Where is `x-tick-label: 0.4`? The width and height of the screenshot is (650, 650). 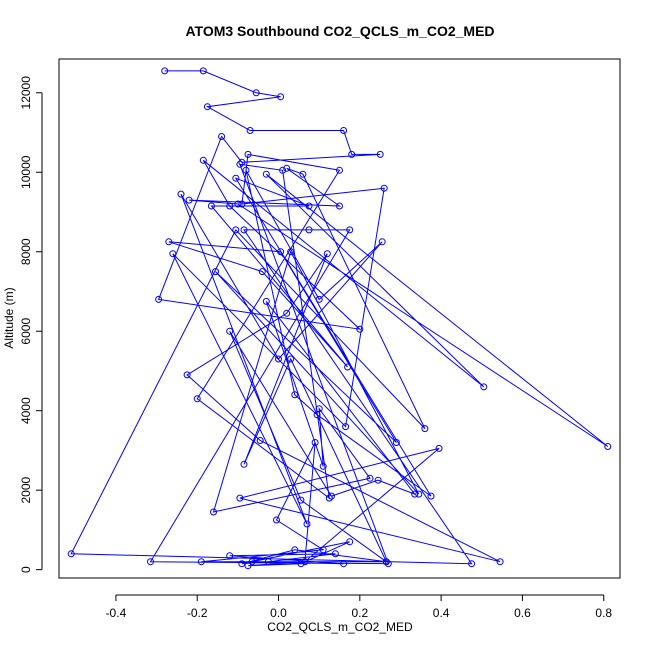 x-tick-label: 0.4 is located at coordinates (441, 613).